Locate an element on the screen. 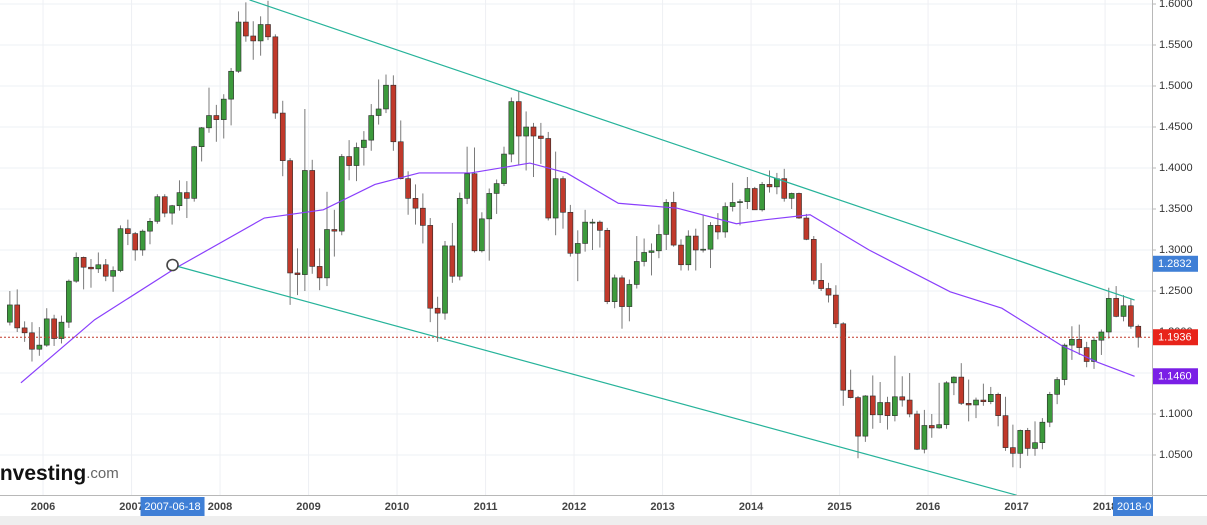  x-tick-label: 2015 is located at coordinates (839, 507).